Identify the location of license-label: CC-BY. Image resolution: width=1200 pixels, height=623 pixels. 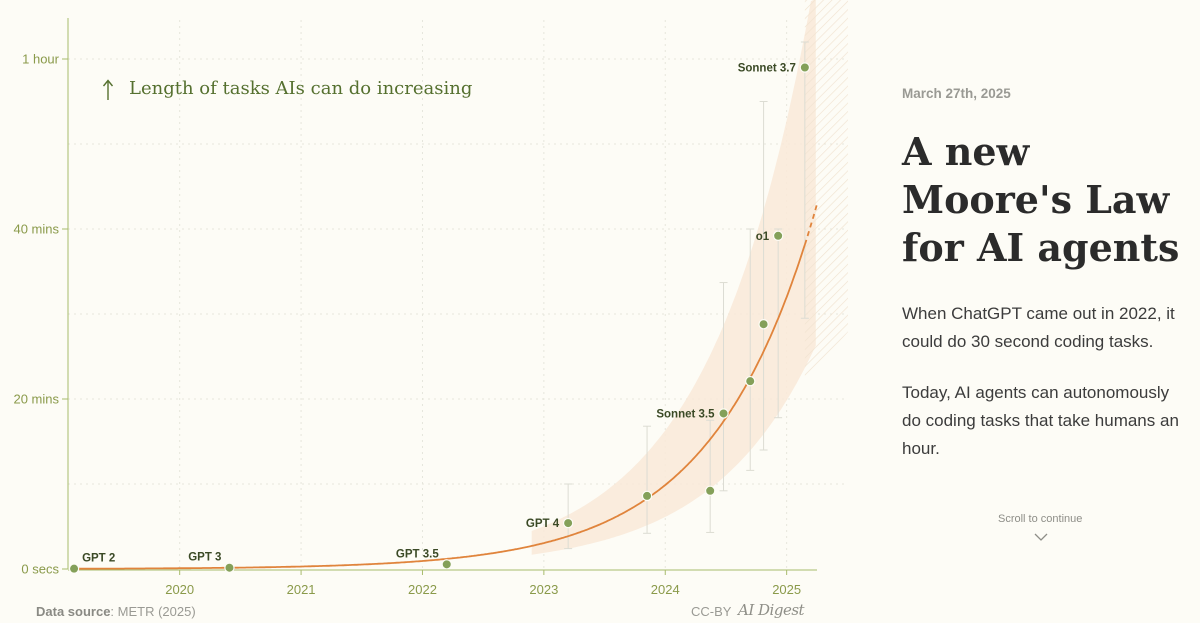
(711, 611).